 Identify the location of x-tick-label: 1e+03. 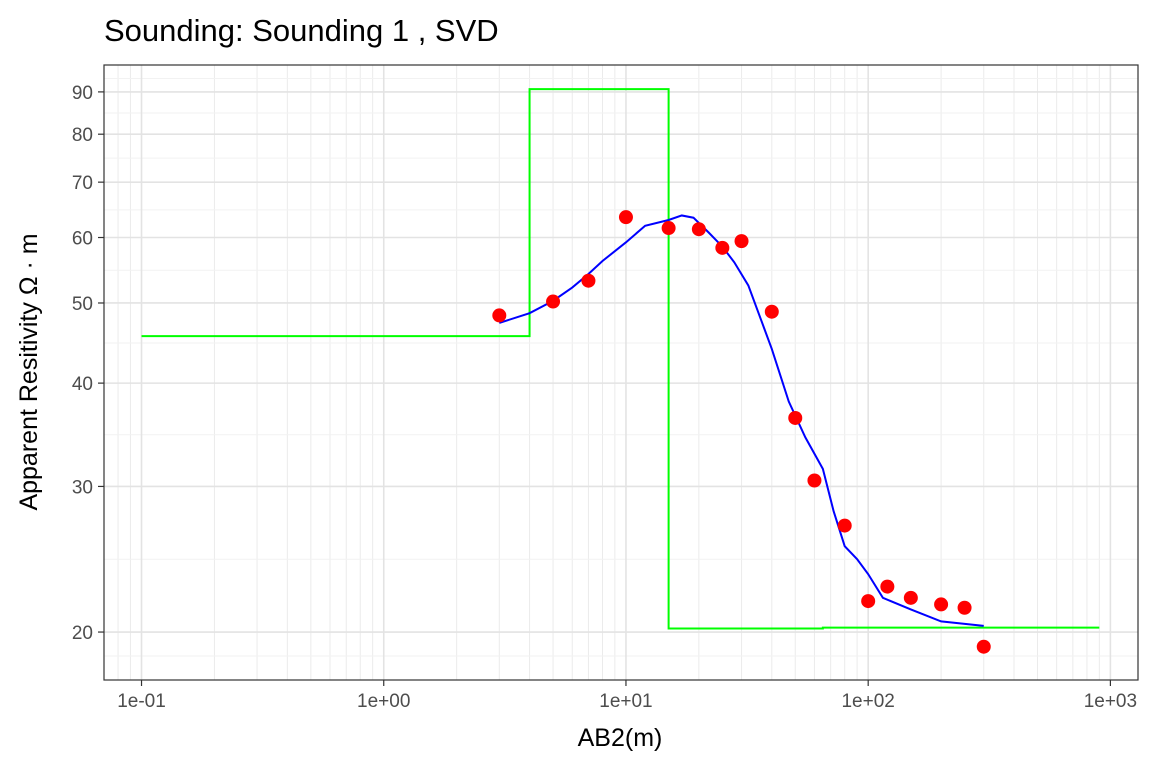
(1110, 701).